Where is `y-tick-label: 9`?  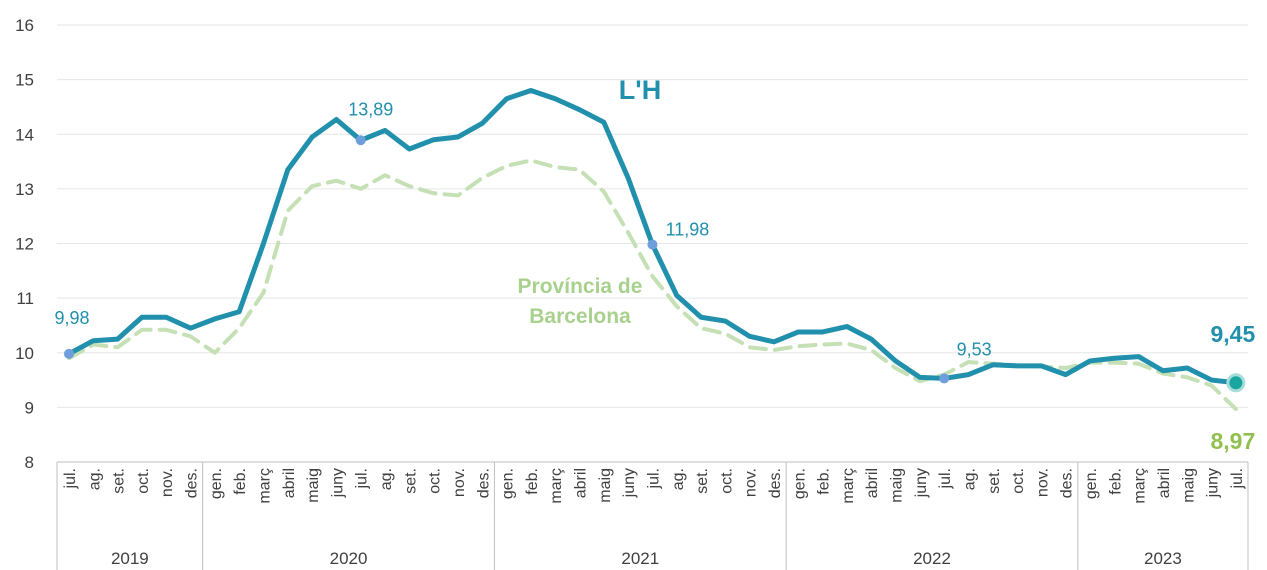
y-tick-label: 9 is located at coordinates (29, 407).